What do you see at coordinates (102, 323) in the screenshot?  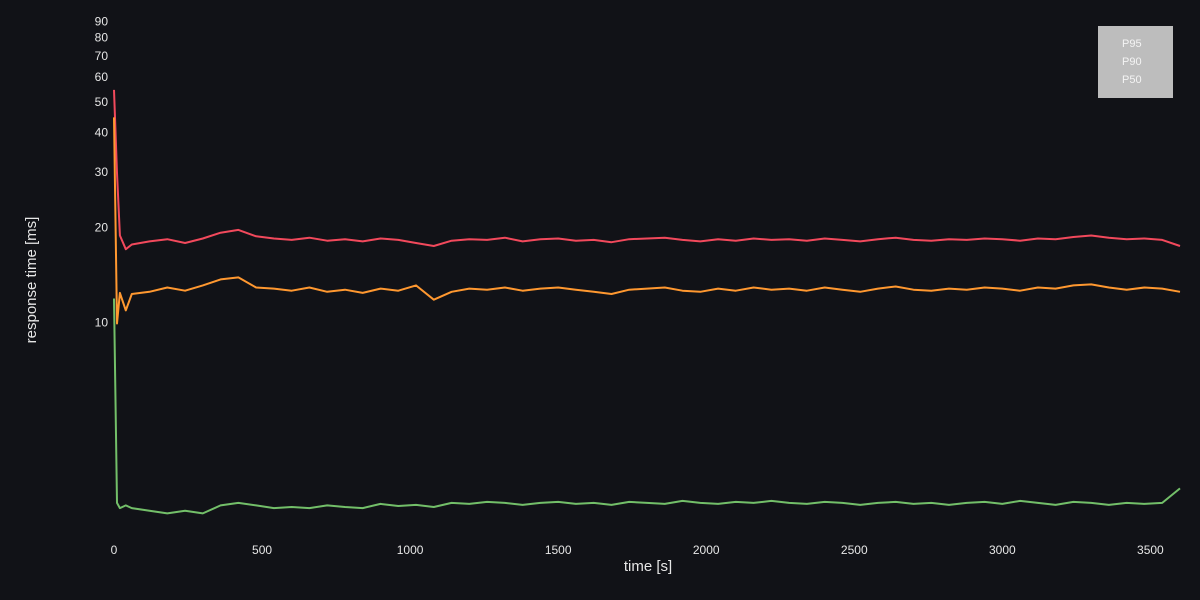 I see `y-tick-label: 10` at bounding box center [102, 323].